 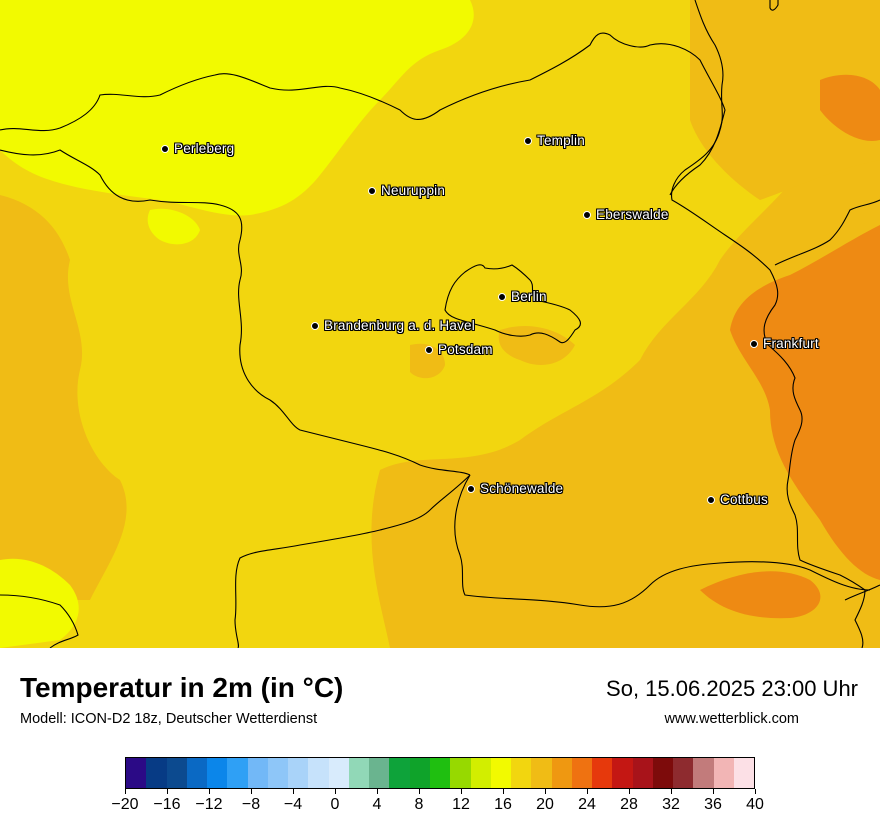 What do you see at coordinates (352, 561) in the screenshot?
I see `state-border-southwest` at bounding box center [352, 561].